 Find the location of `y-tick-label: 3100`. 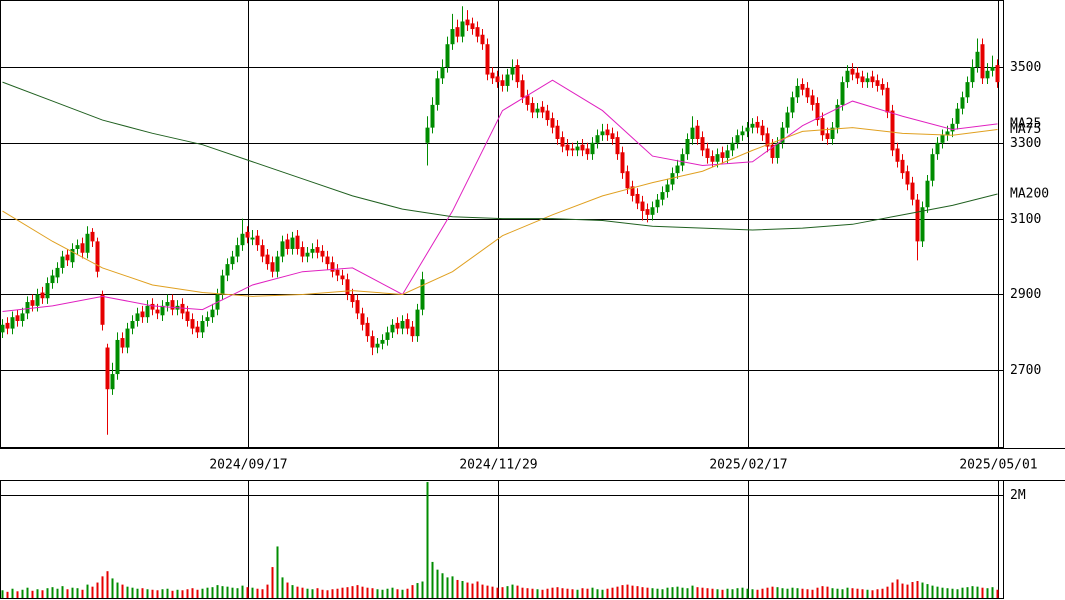

y-tick-label: 3100 is located at coordinates (1025, 219).